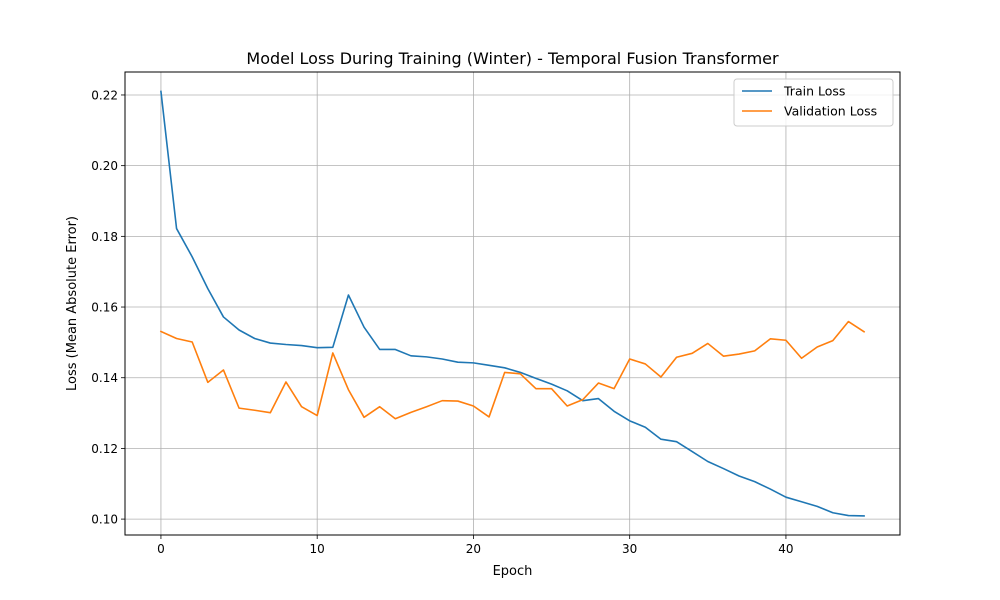 This screenshot has width=1000, height=600. What do you see at coordinates (104, 378) in the screenshot?
I see `y-tick-label: 0.14` at bounding box center [104, 378].